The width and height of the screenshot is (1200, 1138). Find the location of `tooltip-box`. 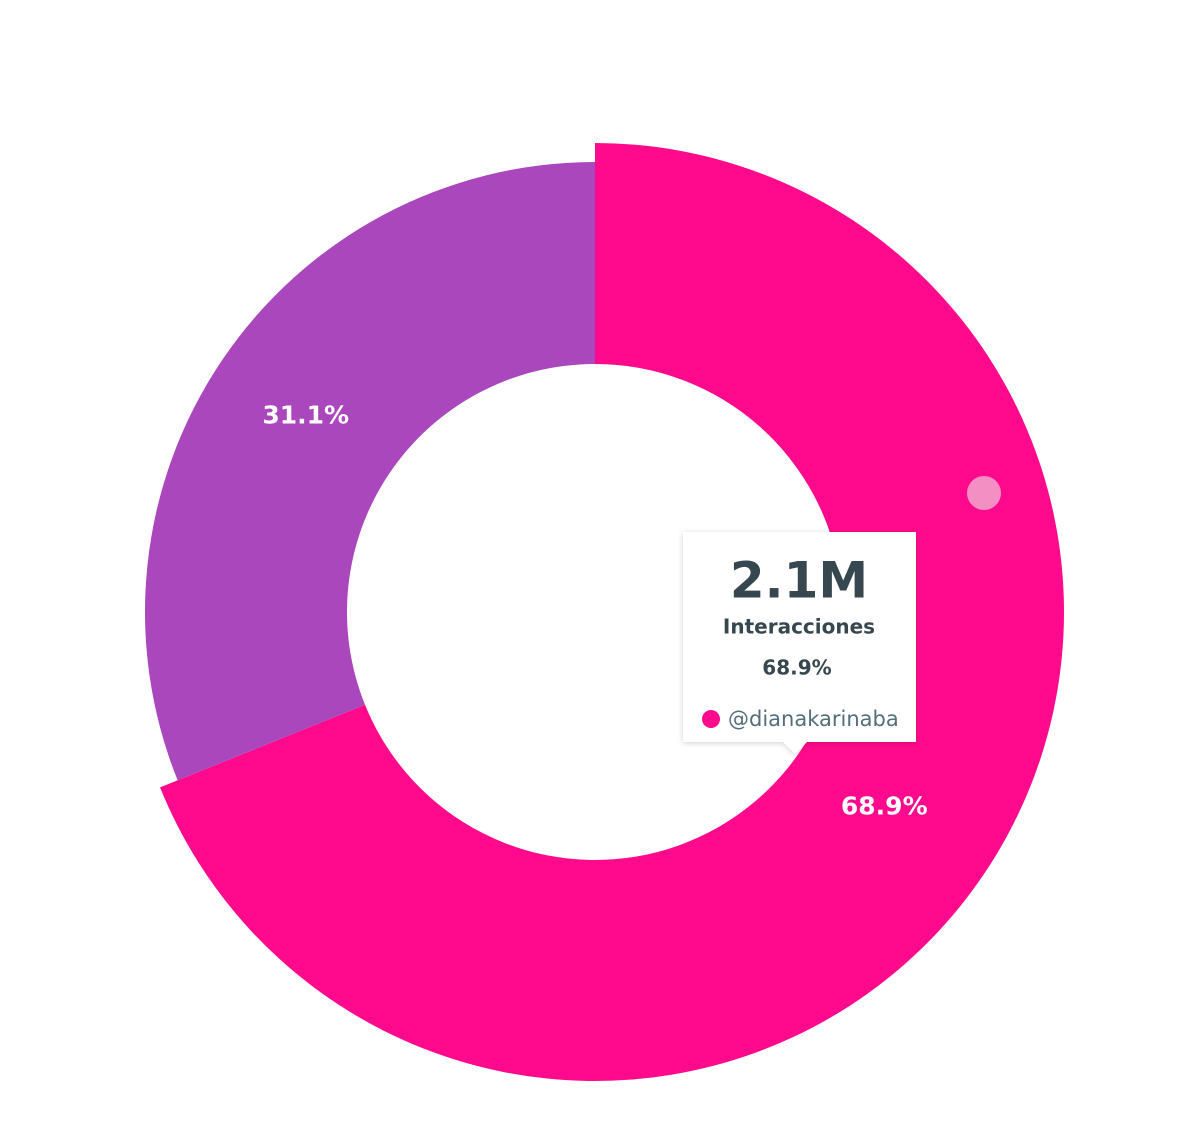

tooltip-box is located at coordinates (799, 637).